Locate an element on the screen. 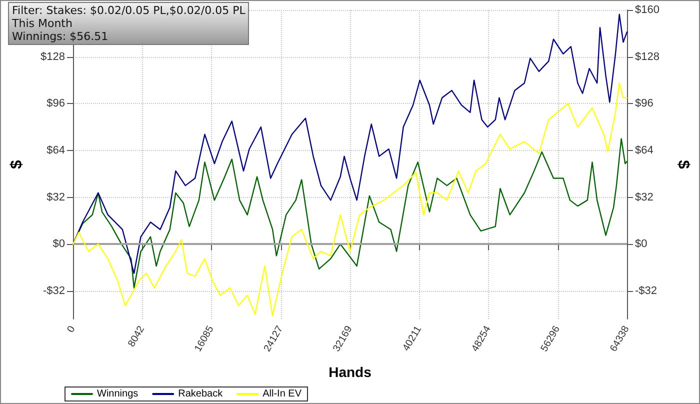 This screenshot has width=700, height=404. y2-tick-label: $96 is located at coordinates (644, 104).